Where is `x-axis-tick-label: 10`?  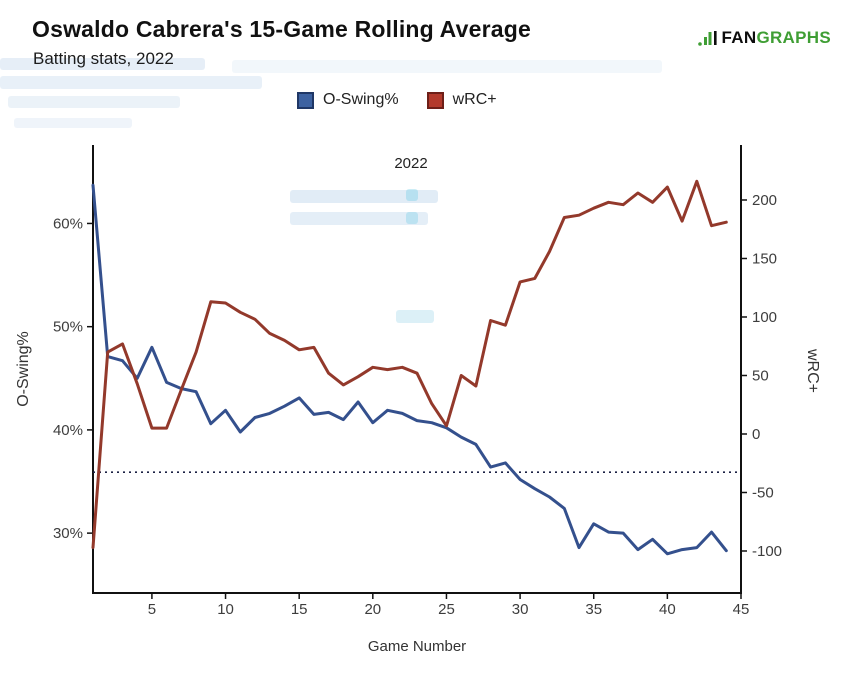
x-axis-tick-label: 10 is located at coordinates (225, 609).